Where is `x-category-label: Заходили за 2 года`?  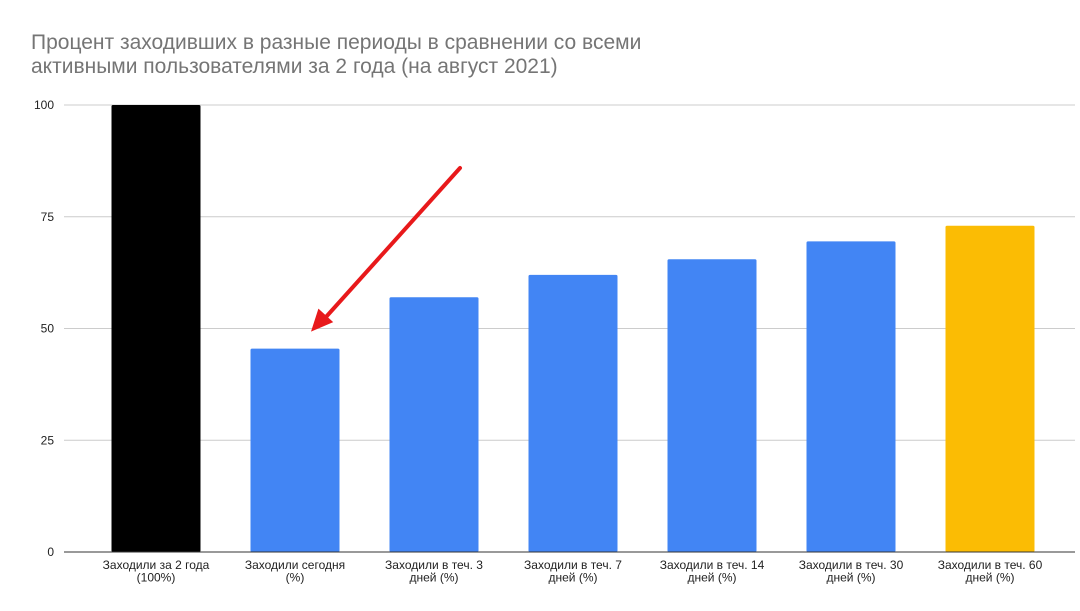
x-category-label: Заходили за 2 года is located at coordinates (156, 565).